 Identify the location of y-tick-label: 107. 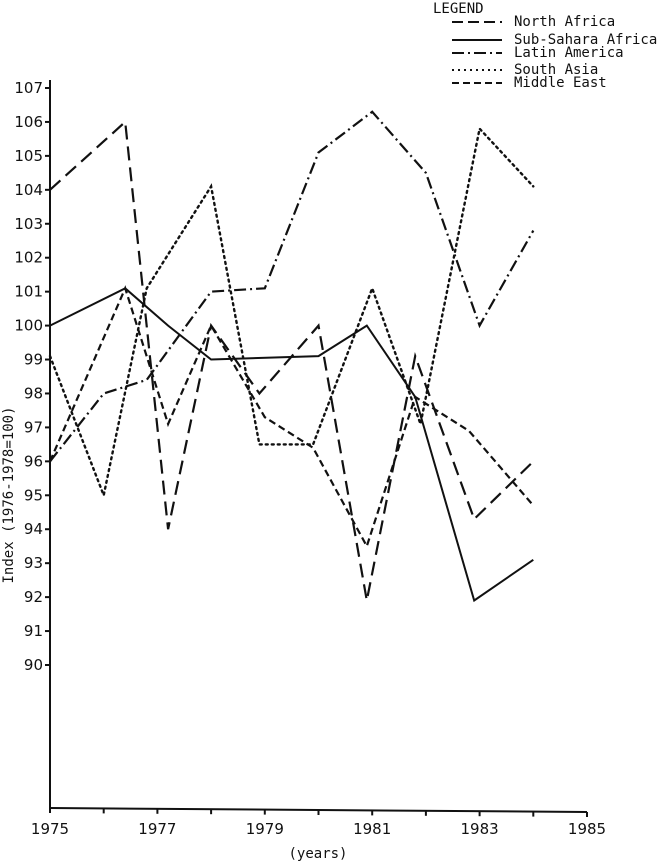
(28, 88).